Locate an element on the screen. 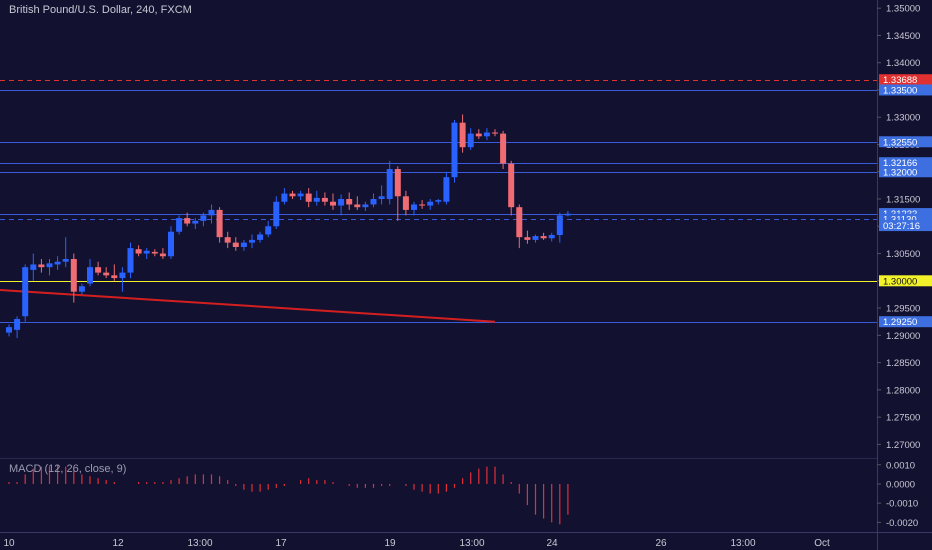 This screenshot has height=550, width=932. price-tick-label: 1.29000 is located at coordinates (903, 336).